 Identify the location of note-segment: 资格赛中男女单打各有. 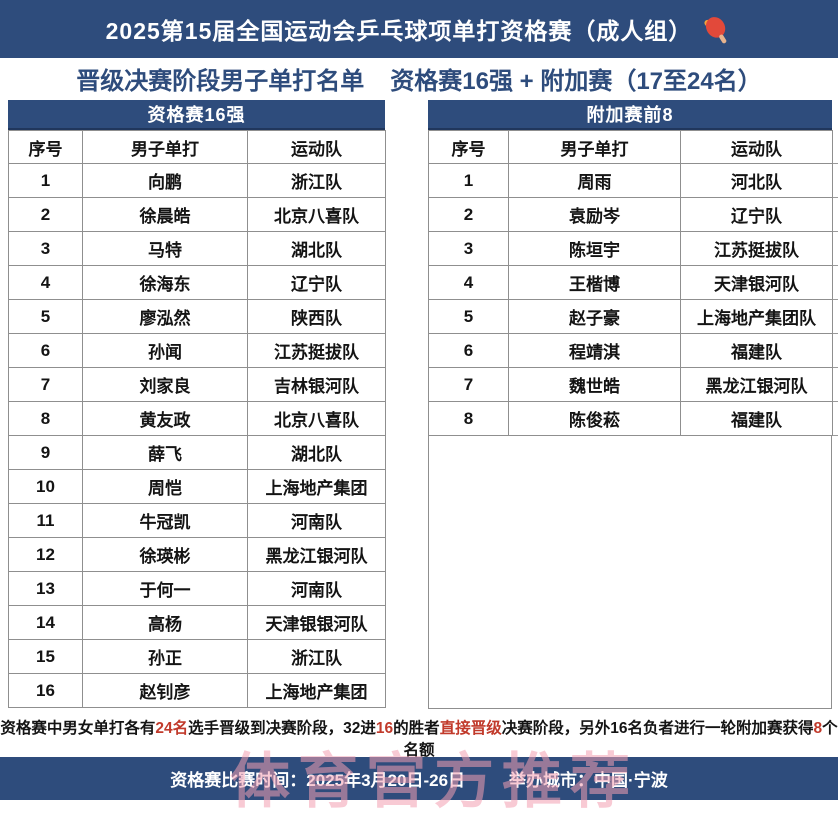
(78, 728).